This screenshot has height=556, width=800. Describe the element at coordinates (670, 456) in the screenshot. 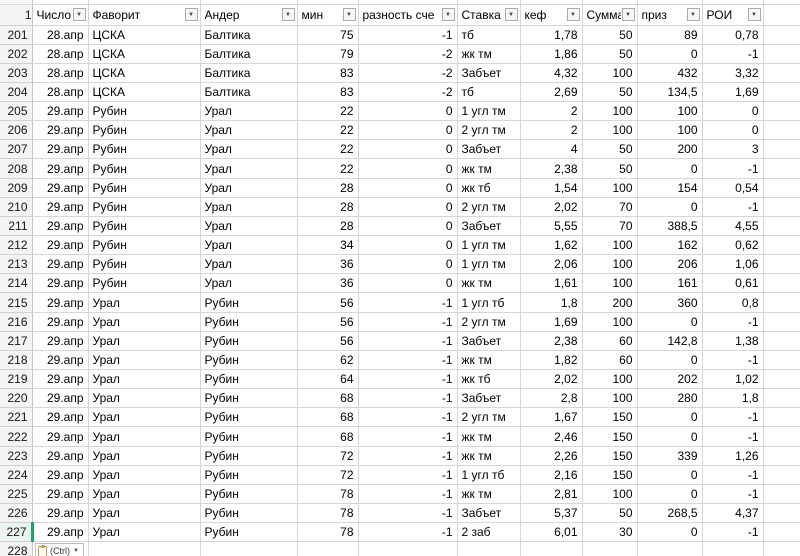

I see `cell: 339` at that location.